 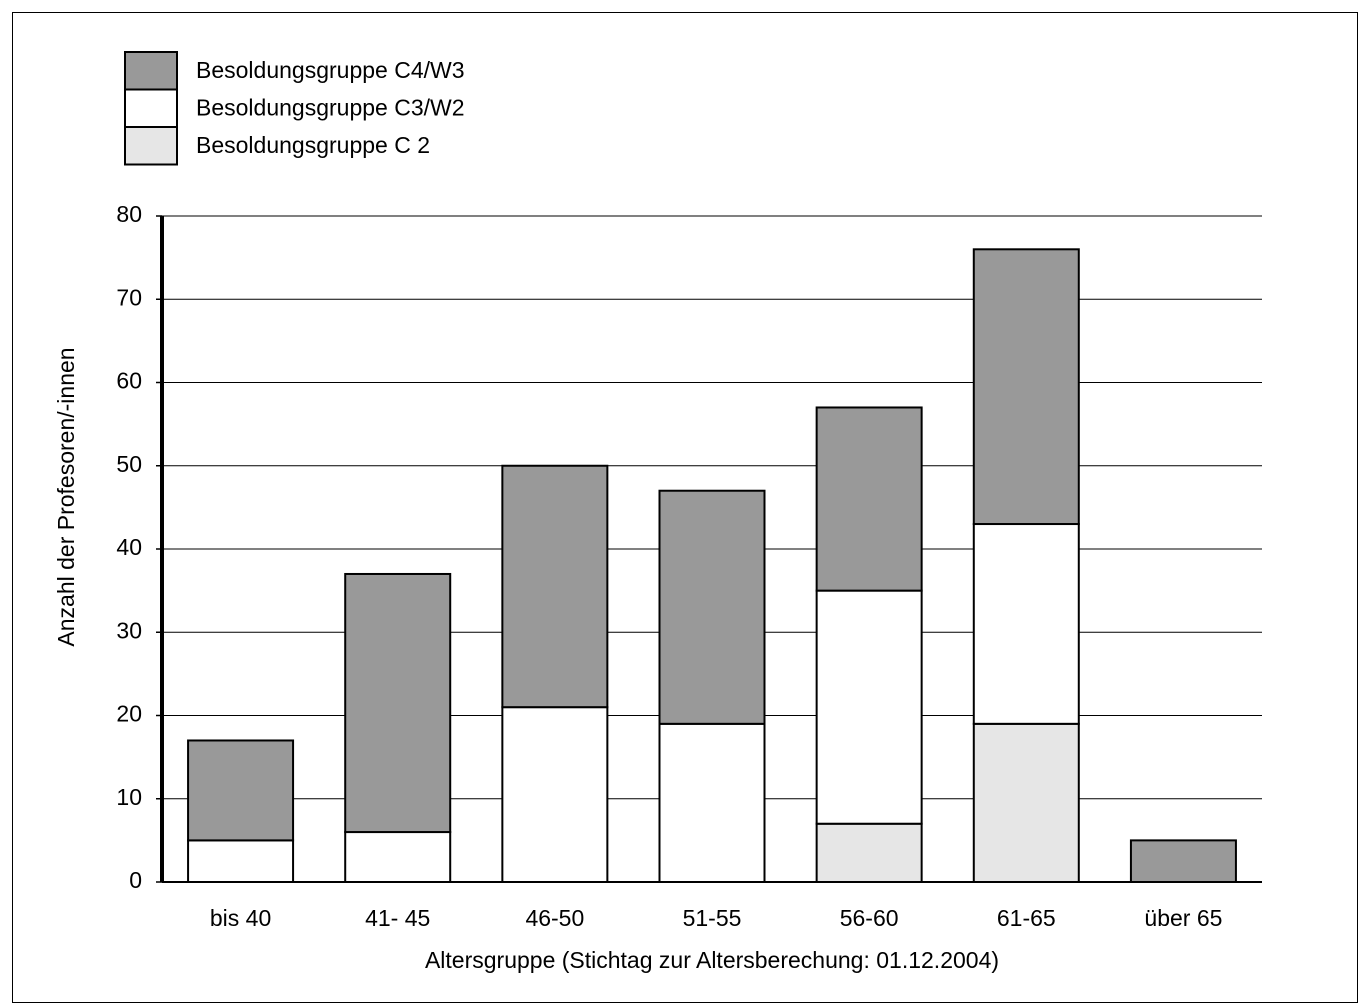 What do you see at coordinates (1183, 918) in the screenshot?
I see `x-tick-label: über 65` at bounding box center [1183, 918].